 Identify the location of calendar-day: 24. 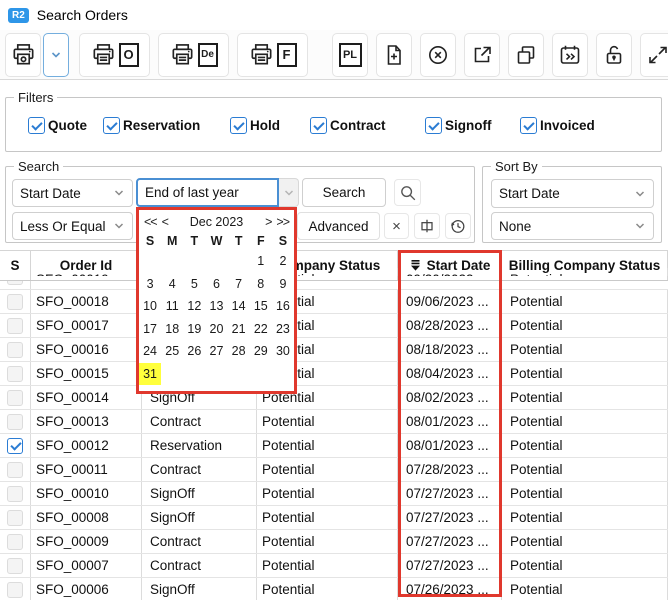
(150, 351).